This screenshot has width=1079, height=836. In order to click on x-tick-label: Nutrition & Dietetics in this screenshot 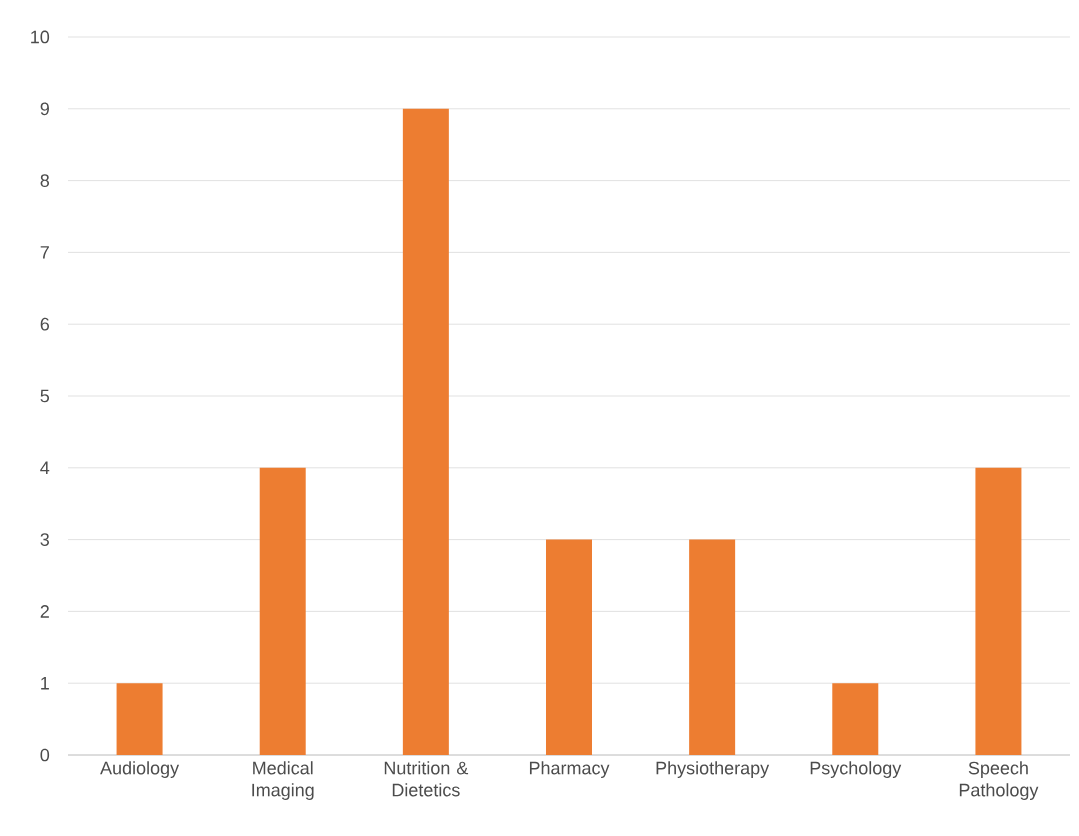, I will do `click(426, 779)`.